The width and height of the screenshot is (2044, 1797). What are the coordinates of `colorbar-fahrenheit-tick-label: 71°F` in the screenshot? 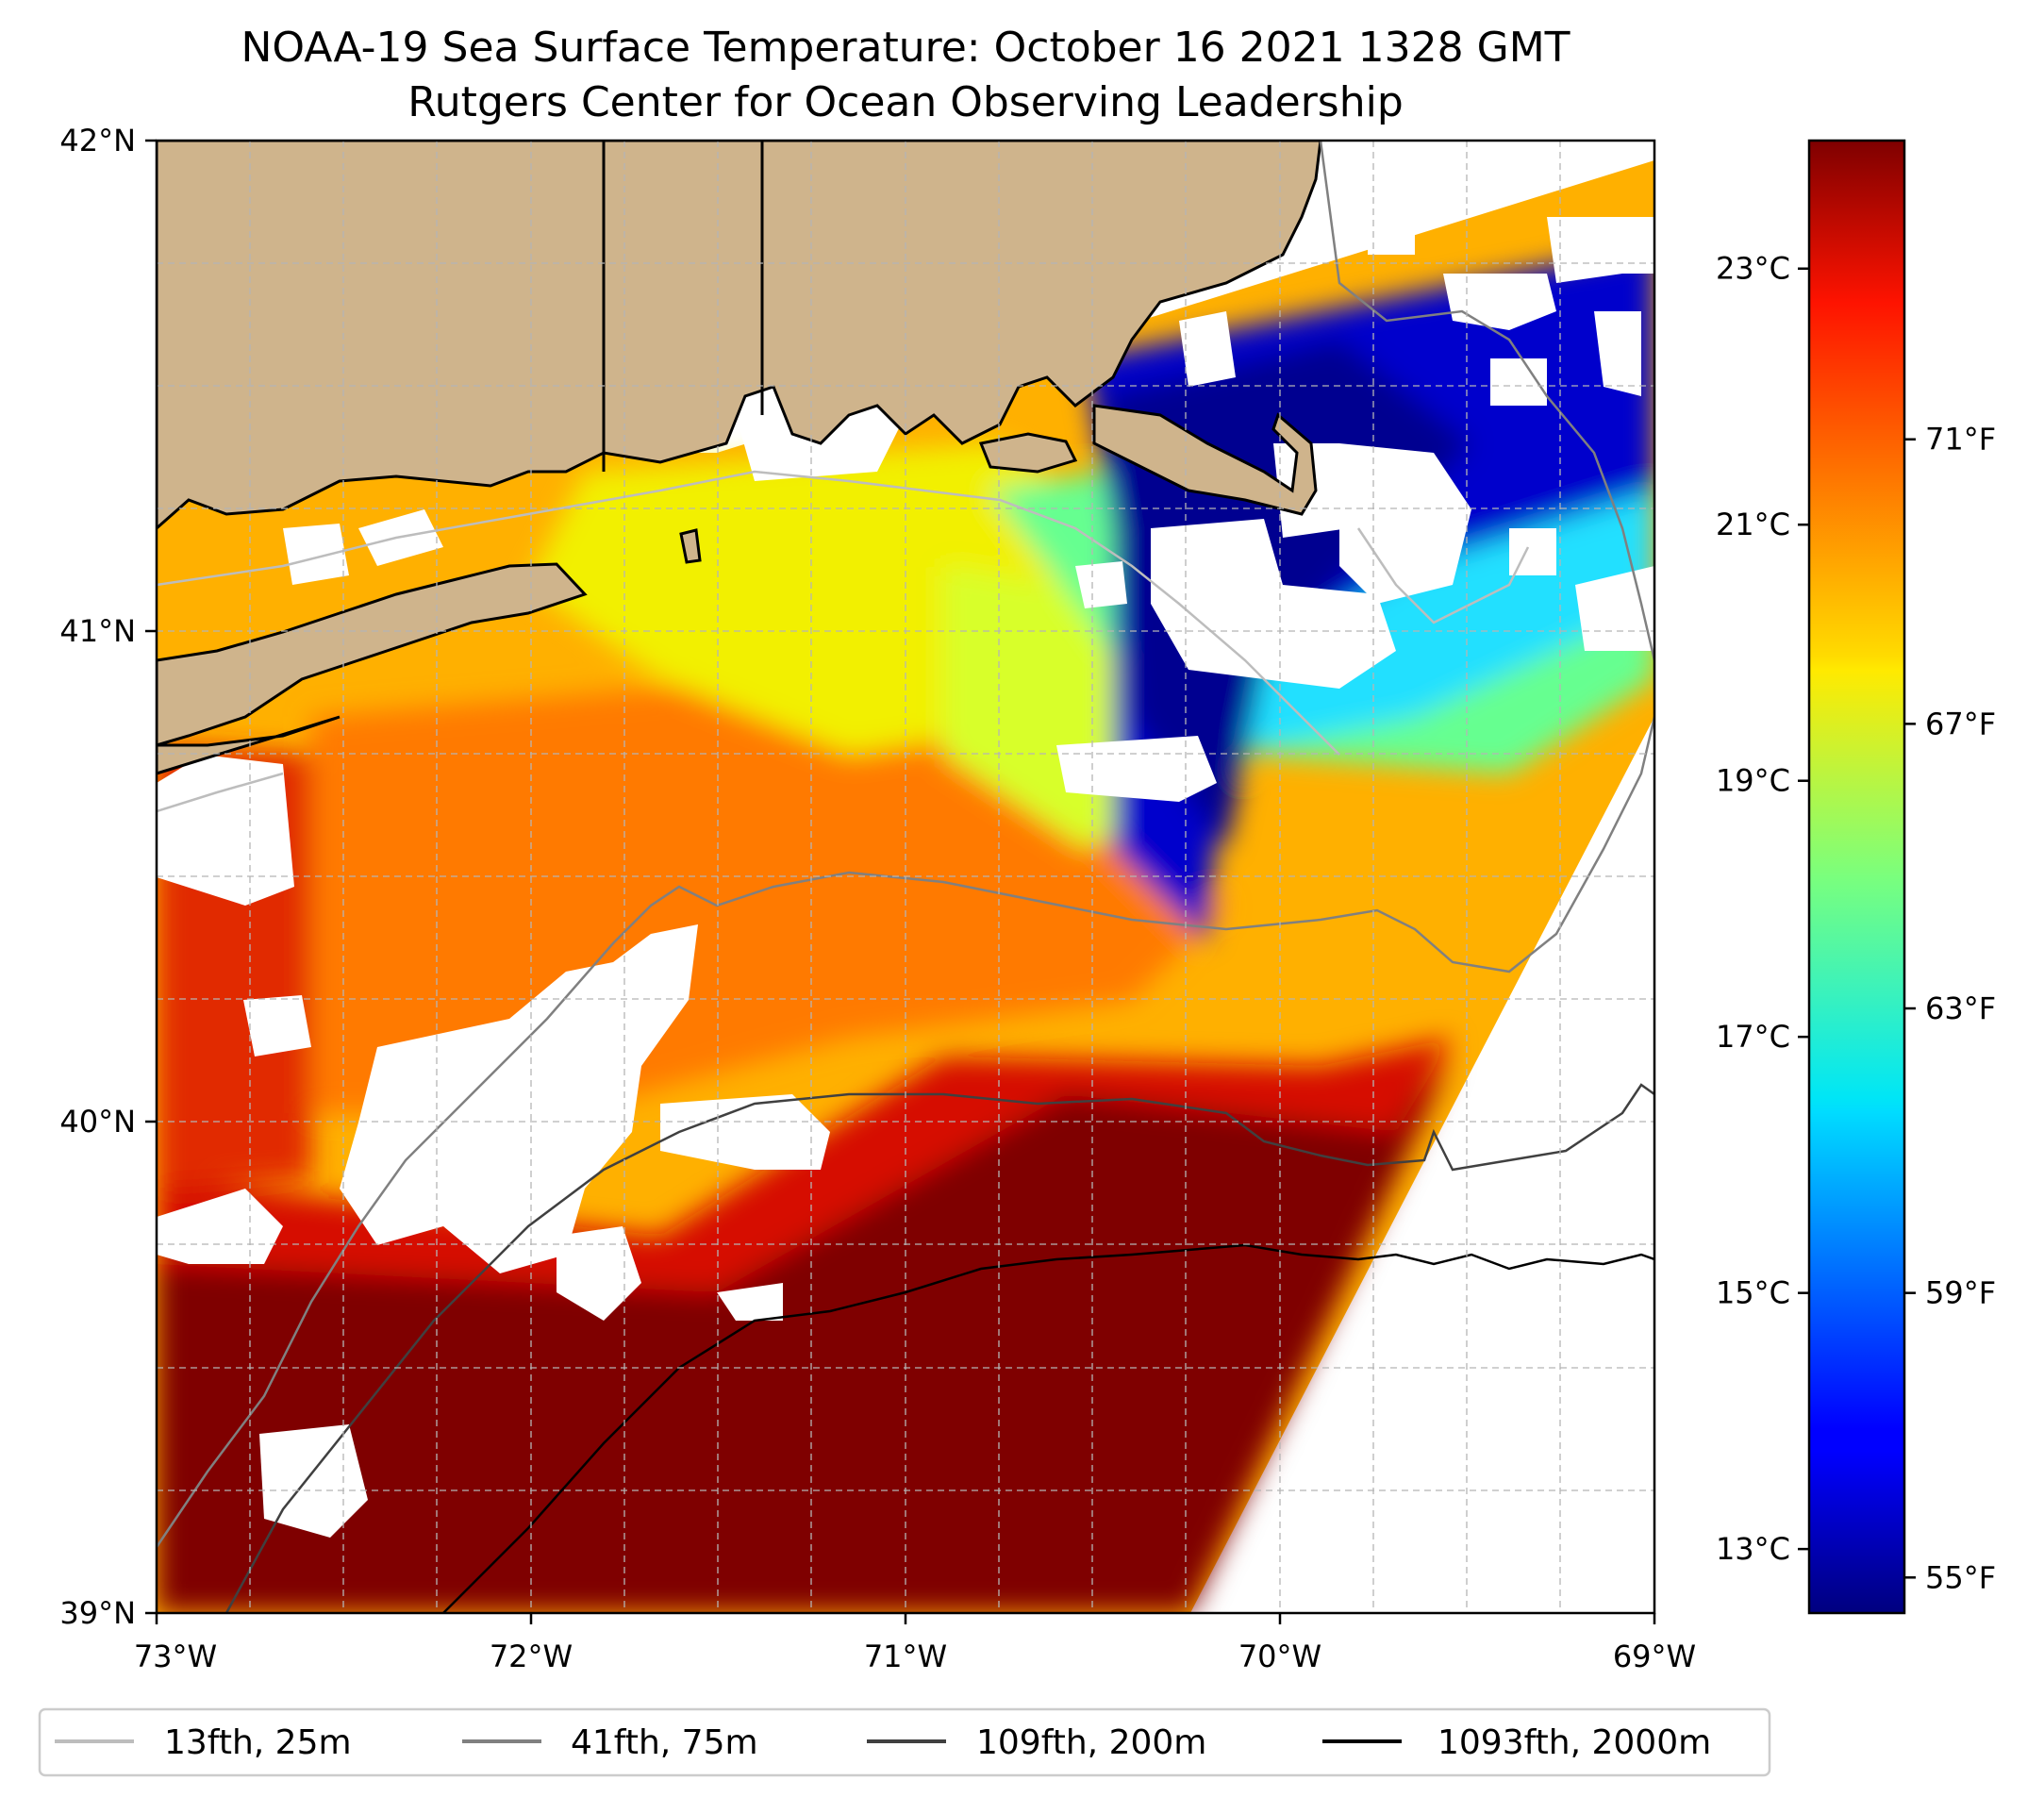 It's located at (1960, 440).